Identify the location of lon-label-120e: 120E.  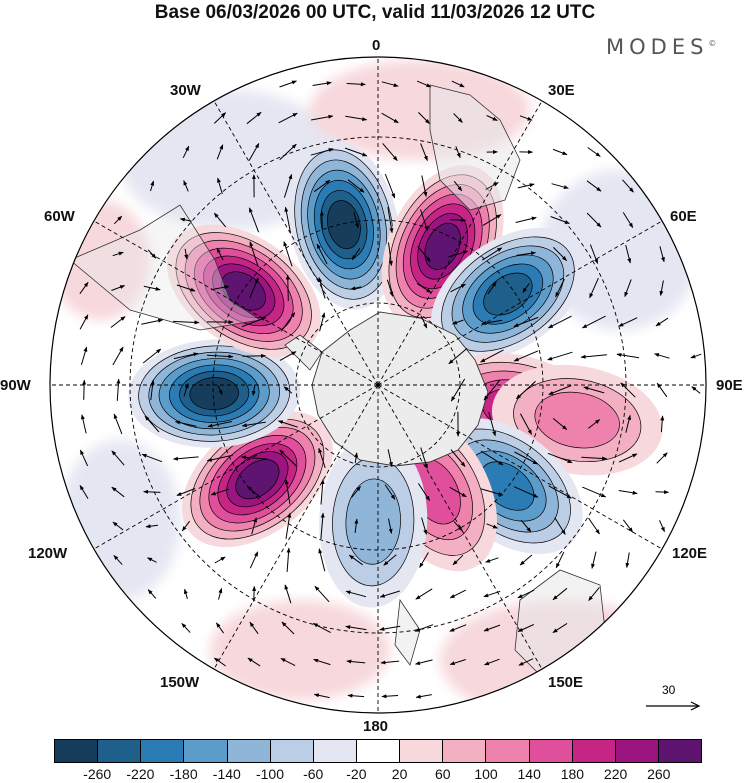
(690, 553).